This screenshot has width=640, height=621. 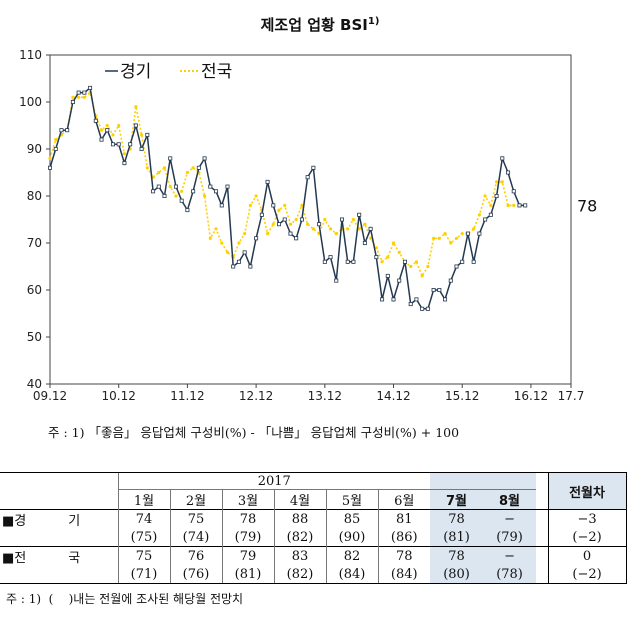 I want to click on table-footnote: 주 : 1) ( )내는 전월에 조사된 해당월 전망치, so click(x=125, y=599).